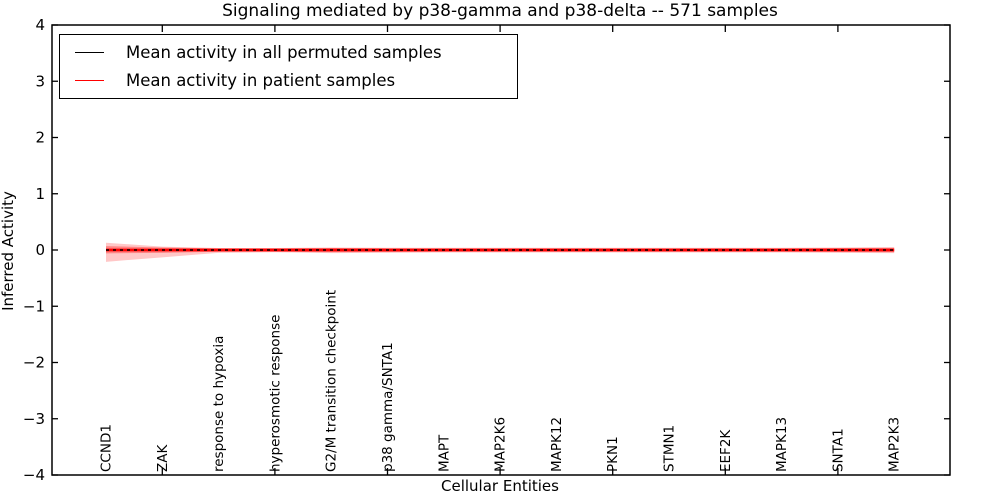  Describe the element at coordinates (163, 458) in the screenshot. I see `entity-label: ZAK` at that location.